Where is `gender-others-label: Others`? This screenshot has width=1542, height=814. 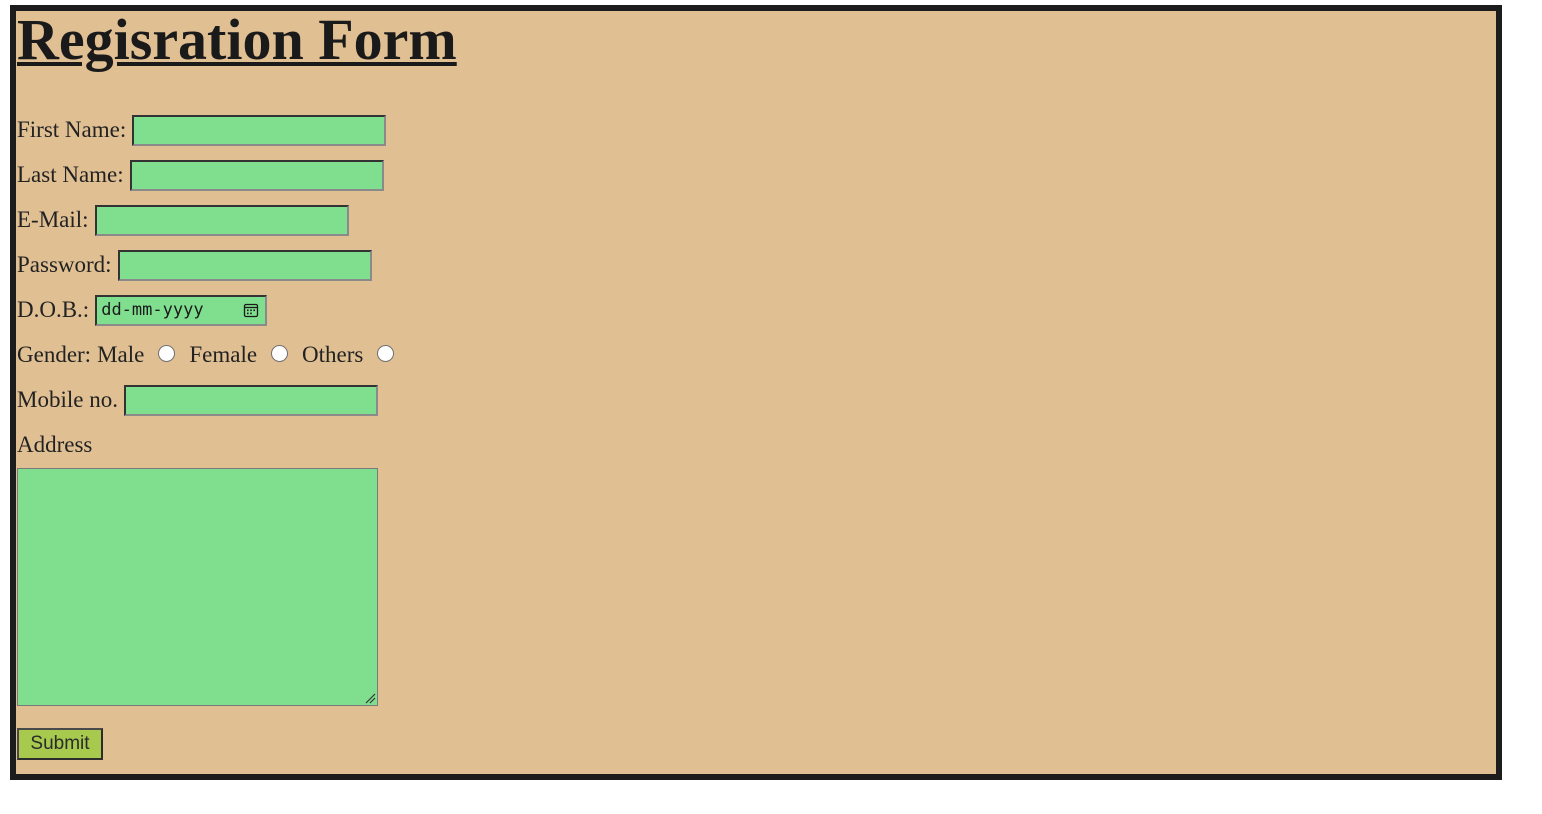 gender-others-label: Others is located at coordinates (333, 354).